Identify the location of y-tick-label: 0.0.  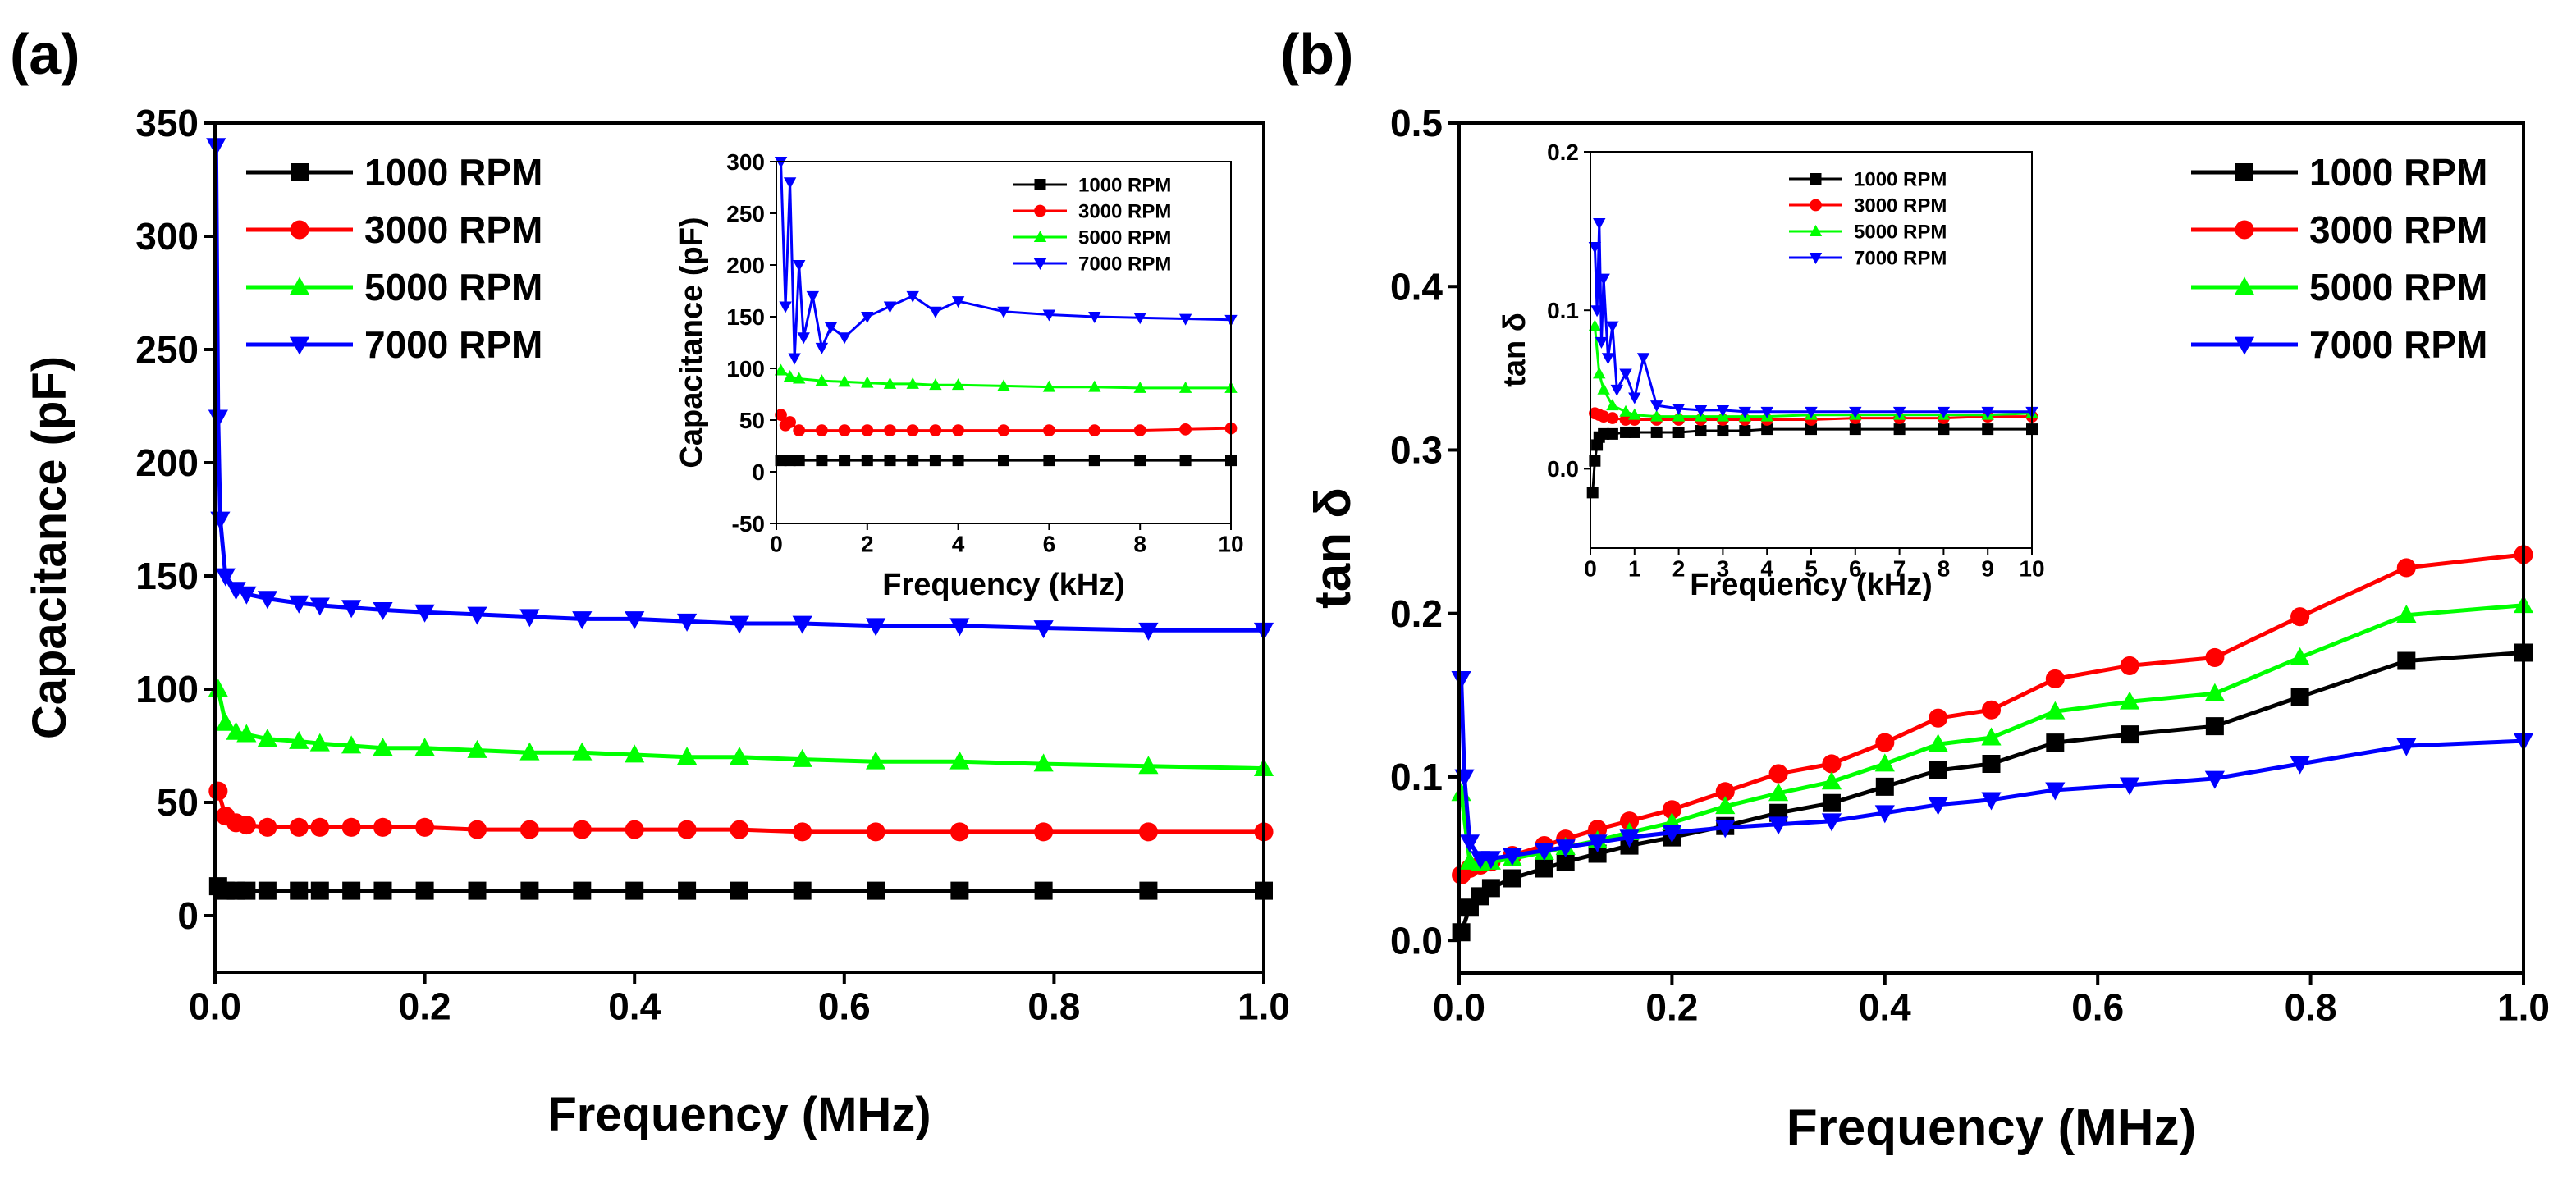
(1563, 469).